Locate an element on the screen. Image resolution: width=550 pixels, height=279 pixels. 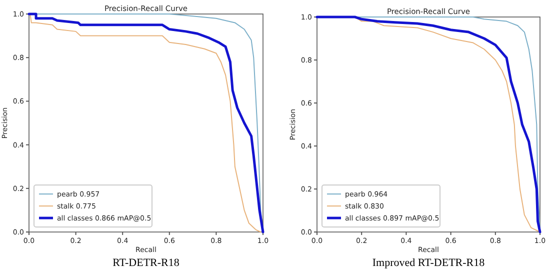
text: Improved RT-DETR-R18 is located at coordinates (429, 263).